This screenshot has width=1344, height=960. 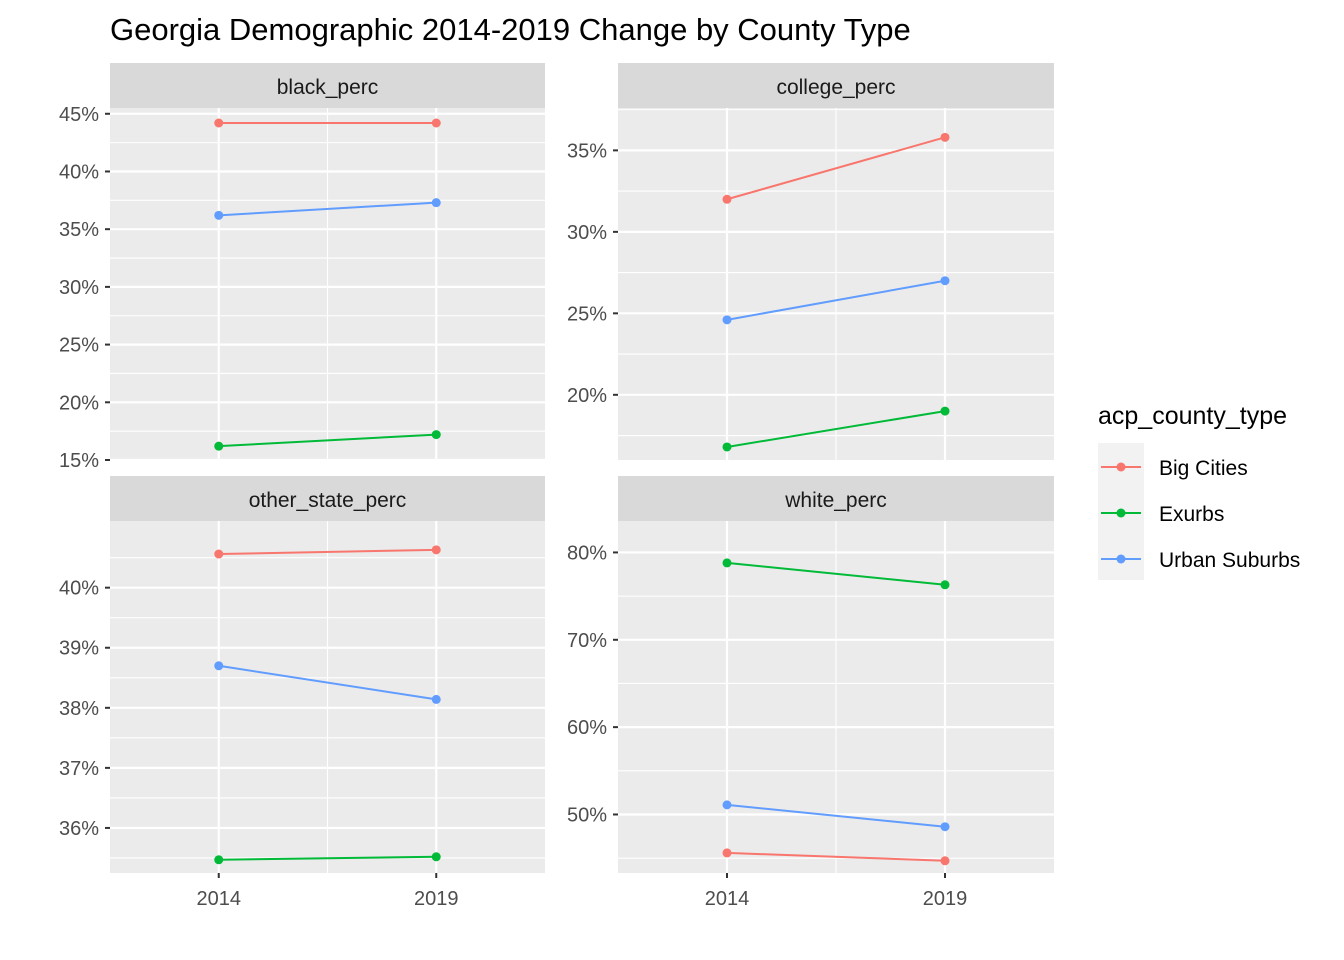 I want to click on y-tick-label: 80%, so click(x=587, y=553).